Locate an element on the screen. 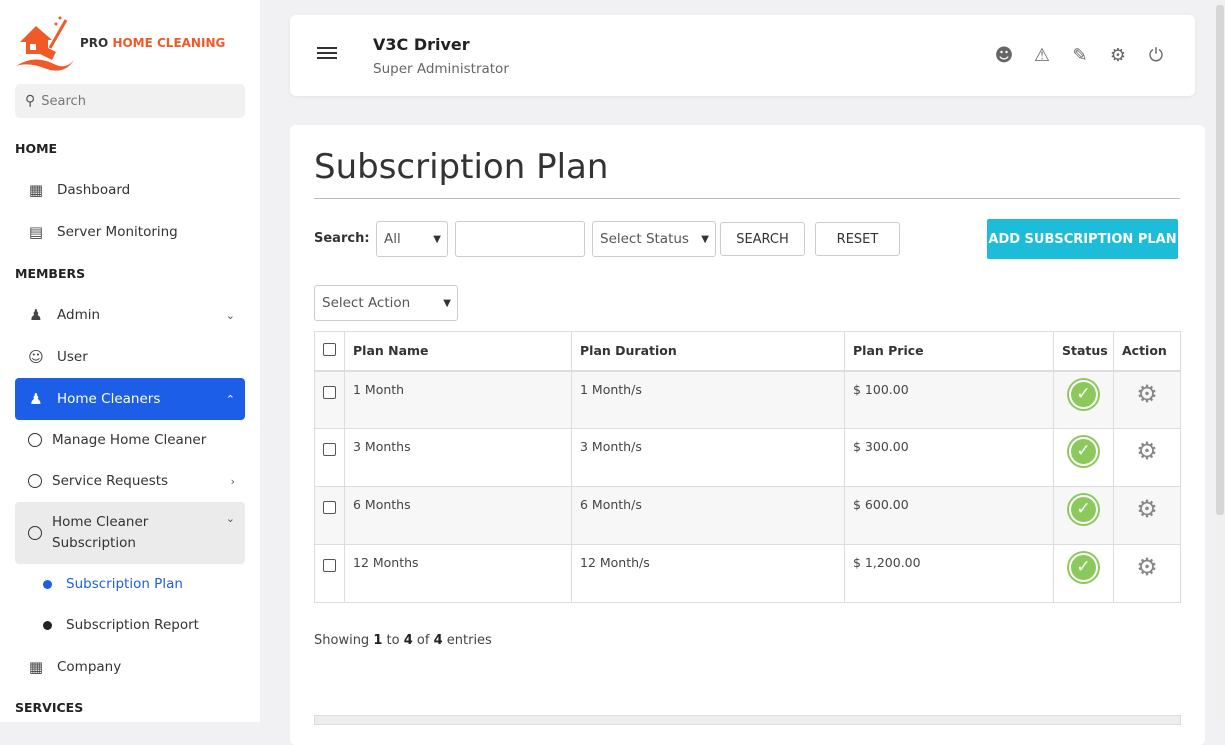  table-row: 12 Months 12 Month/s $ 1,200.00 ✓ ⚙ is located at coordinates (747, 573).